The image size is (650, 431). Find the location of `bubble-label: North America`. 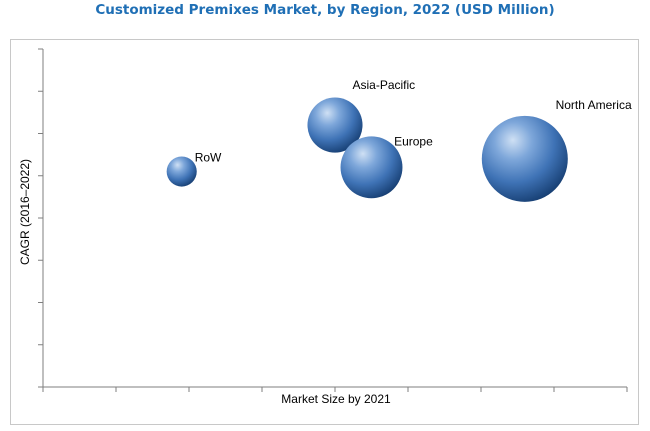

bubble-label: North America is located at coordinates (594, 105).